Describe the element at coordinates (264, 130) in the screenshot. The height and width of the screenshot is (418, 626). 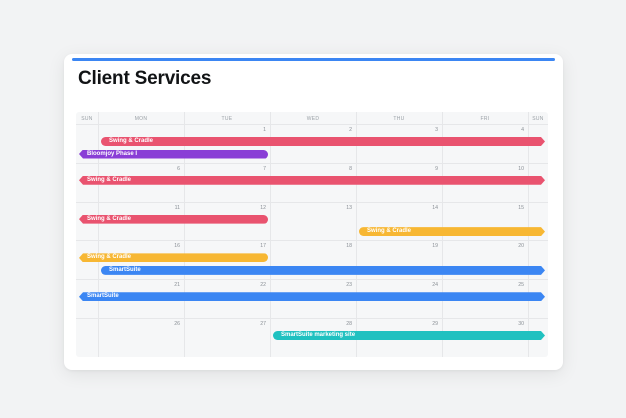
I see `day-number: 1` at that location.